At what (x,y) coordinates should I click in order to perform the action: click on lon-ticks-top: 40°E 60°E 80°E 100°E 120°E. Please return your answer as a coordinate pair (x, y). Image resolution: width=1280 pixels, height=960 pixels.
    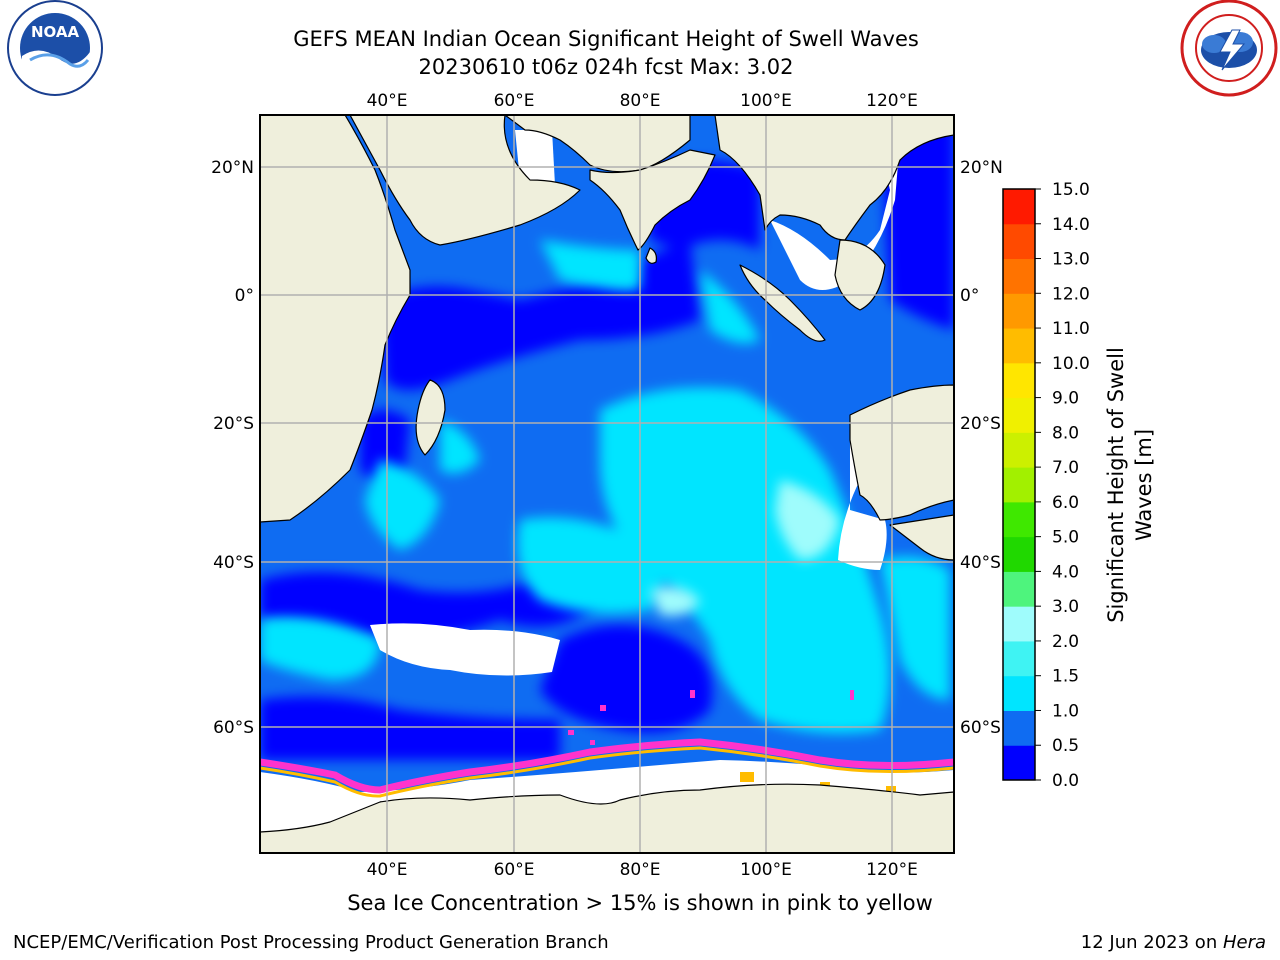
    Looking at the image, I should click on (642, 101).